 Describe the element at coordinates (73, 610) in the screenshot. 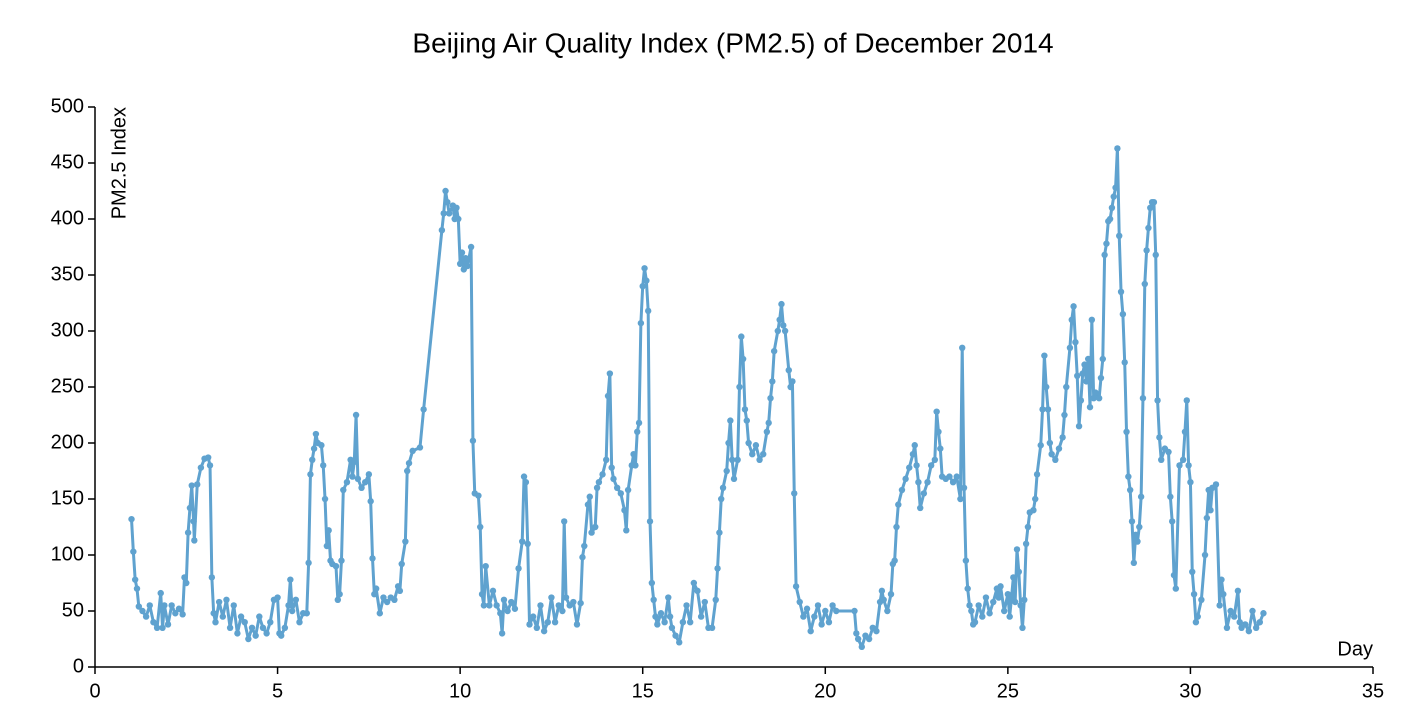

I see `y-tick-label: 50` at that location.